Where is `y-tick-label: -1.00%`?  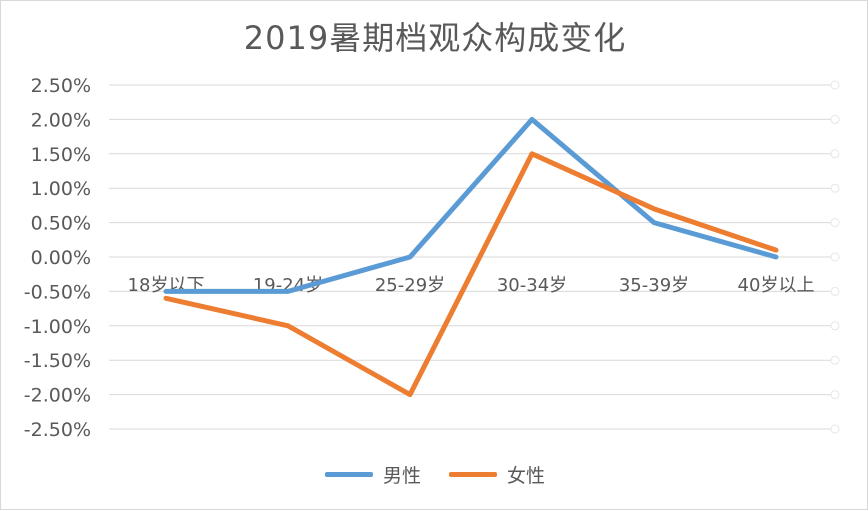
y-tick-label: -1.00% is located at coordinates (57, 327).